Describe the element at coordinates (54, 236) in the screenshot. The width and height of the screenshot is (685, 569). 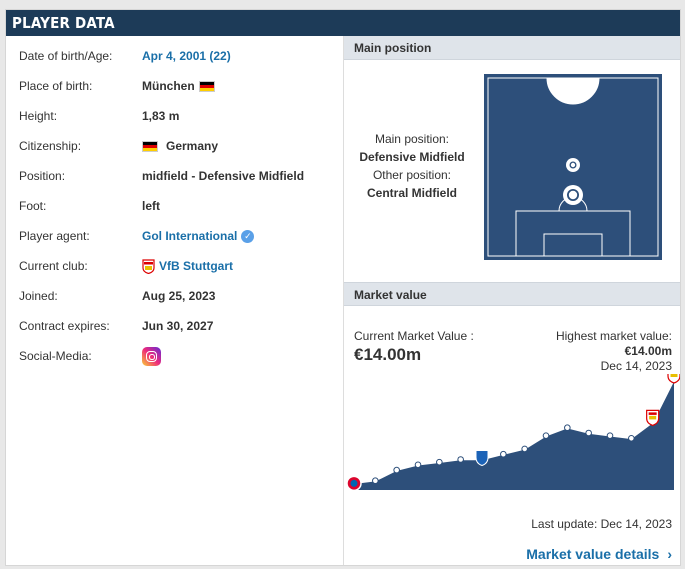
I see `agent-label: Player agent:` at that location.